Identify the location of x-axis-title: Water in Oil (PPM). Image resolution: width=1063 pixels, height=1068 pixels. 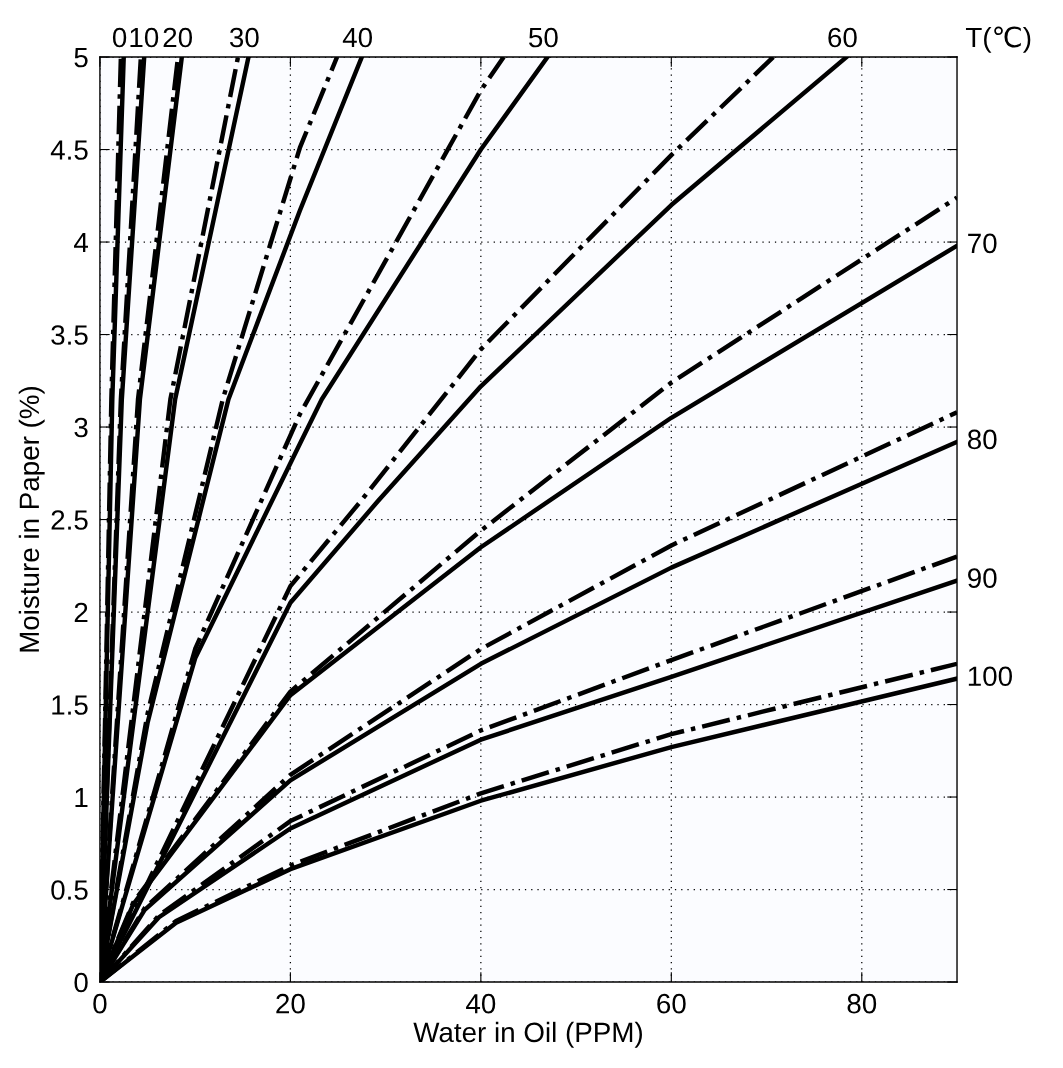
(527, 1034).